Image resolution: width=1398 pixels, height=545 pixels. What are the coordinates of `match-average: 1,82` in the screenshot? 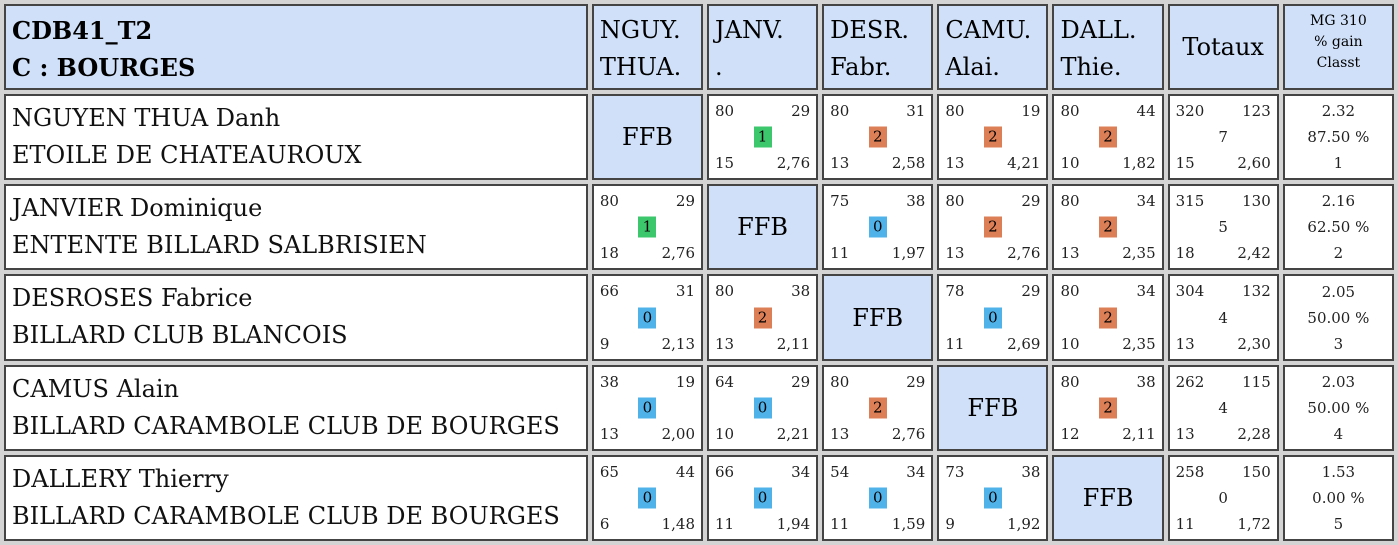 It's located at (1139, 163).